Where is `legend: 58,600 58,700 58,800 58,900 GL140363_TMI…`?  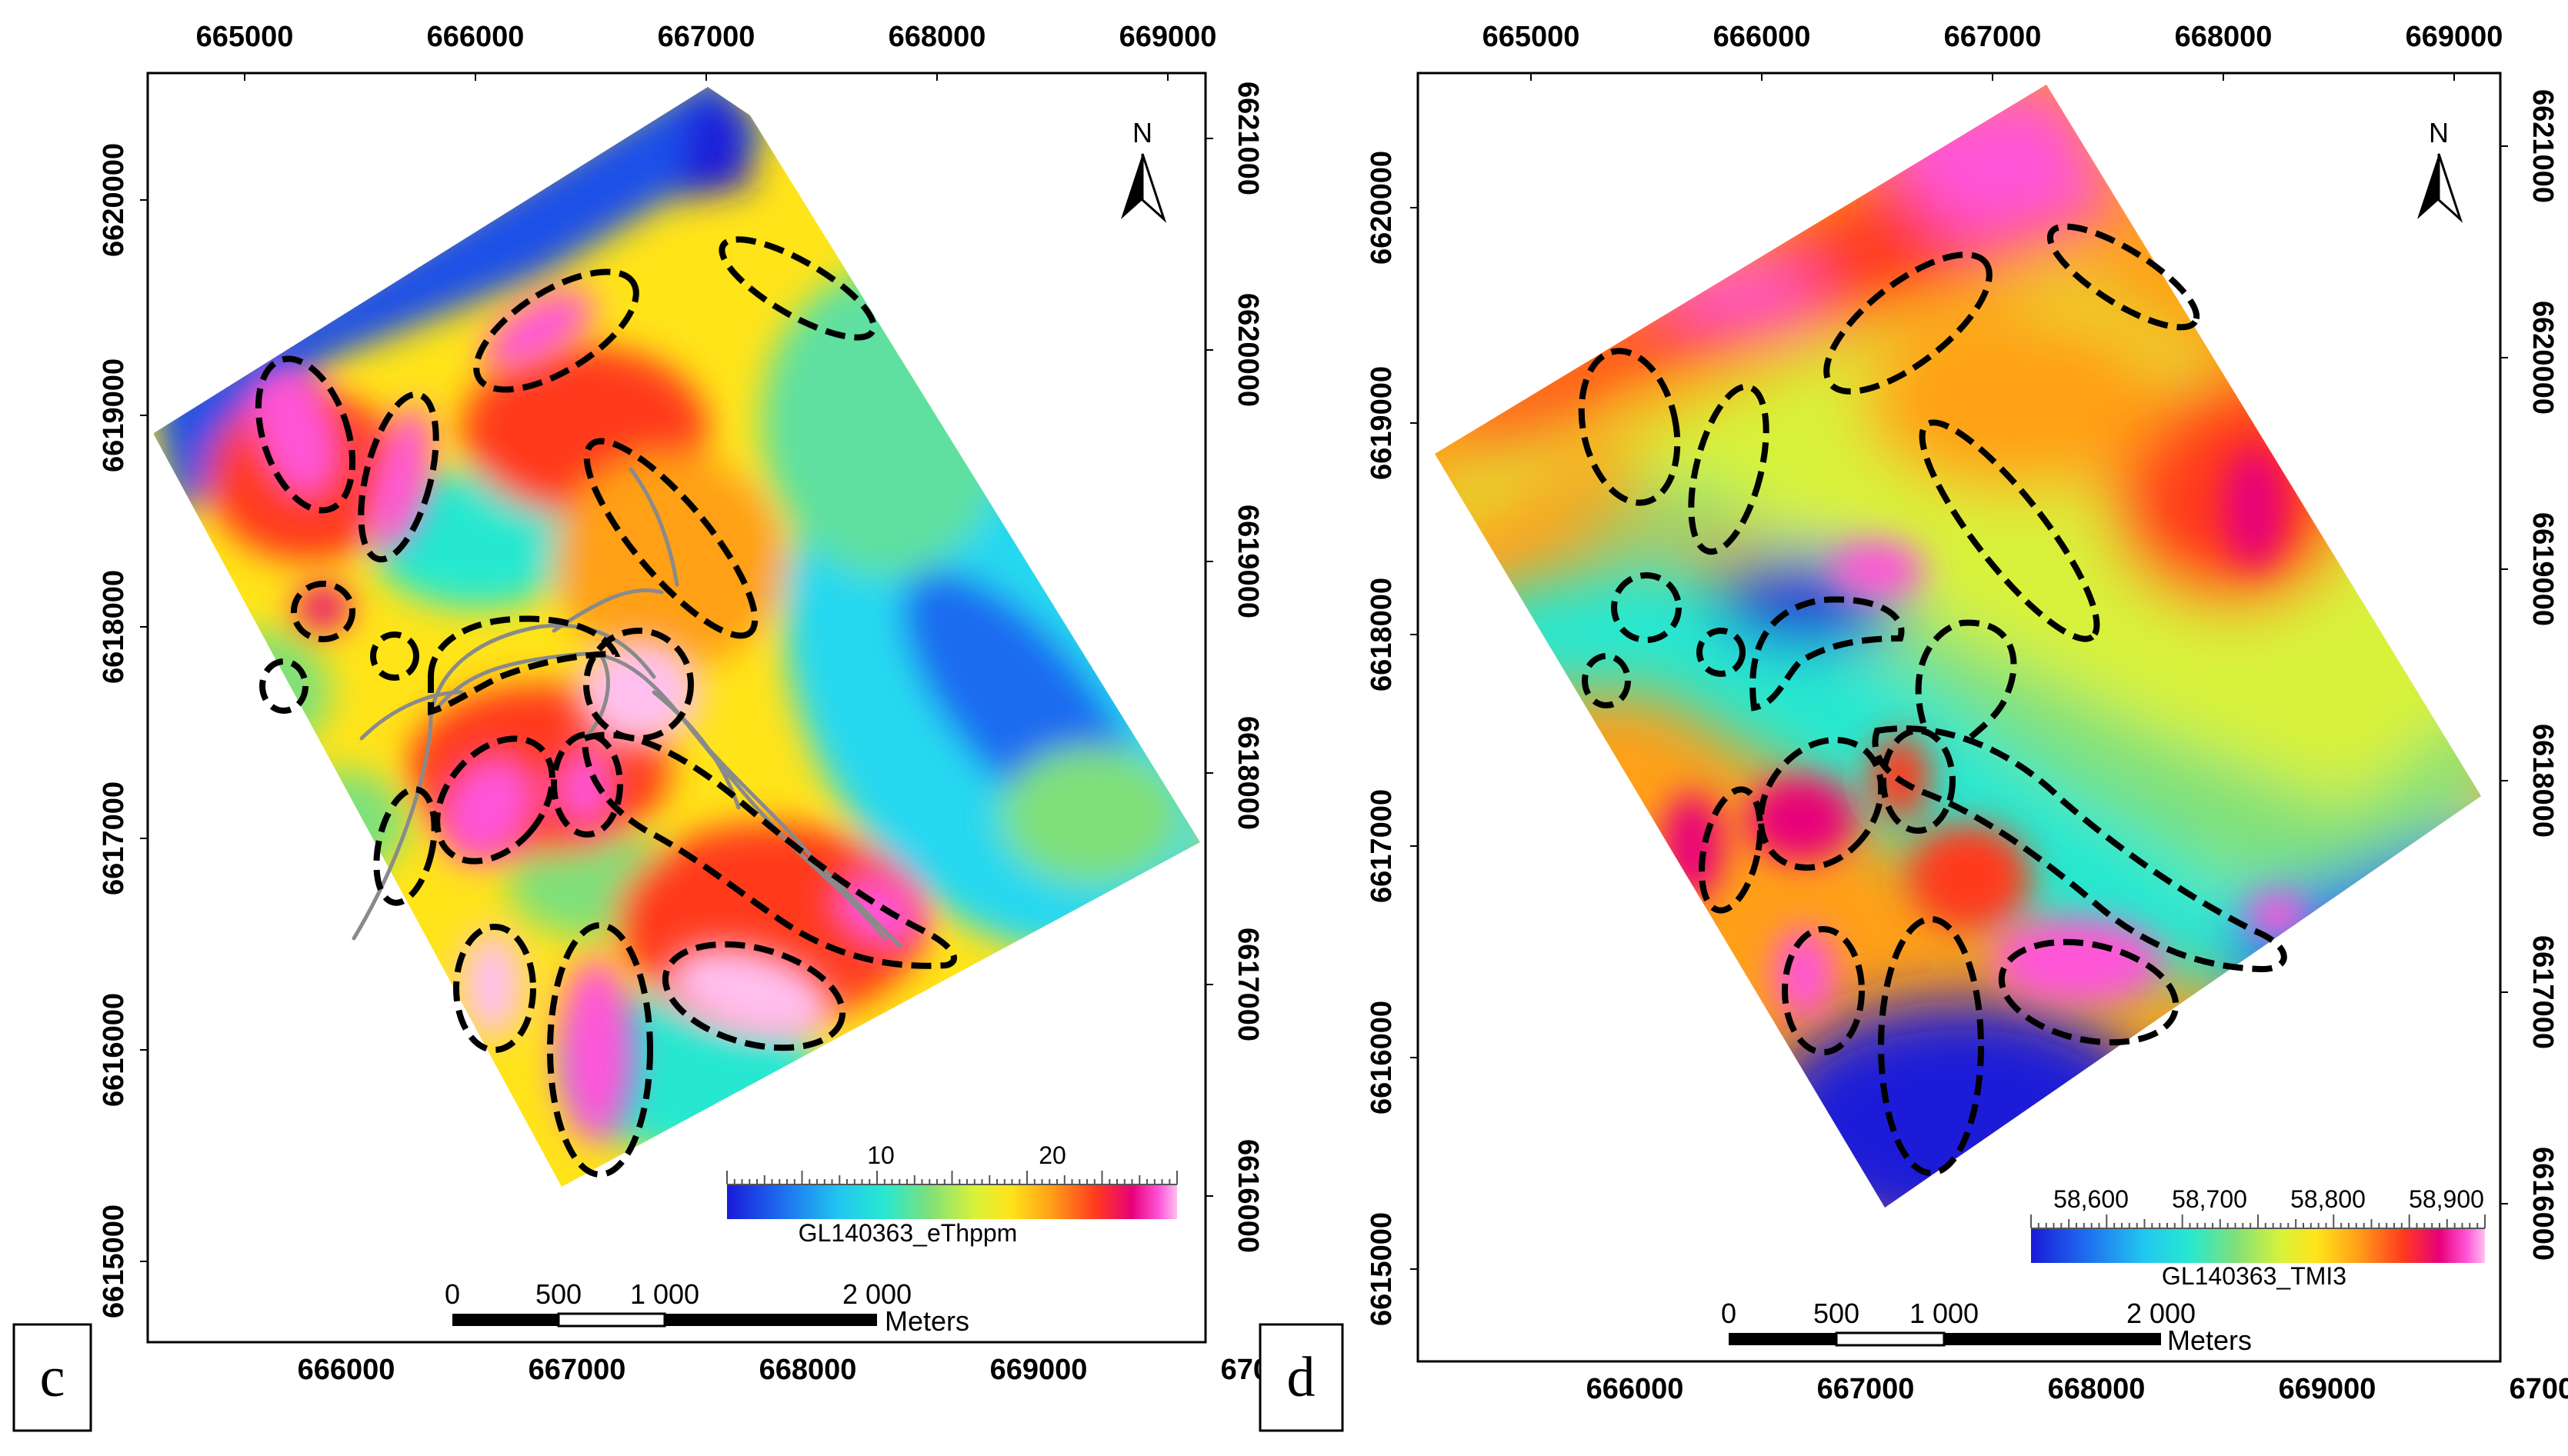
legend: 58,600 58,700 58,800 58,900 GL140363_TMI… is located at coordinates (2258, 1237).